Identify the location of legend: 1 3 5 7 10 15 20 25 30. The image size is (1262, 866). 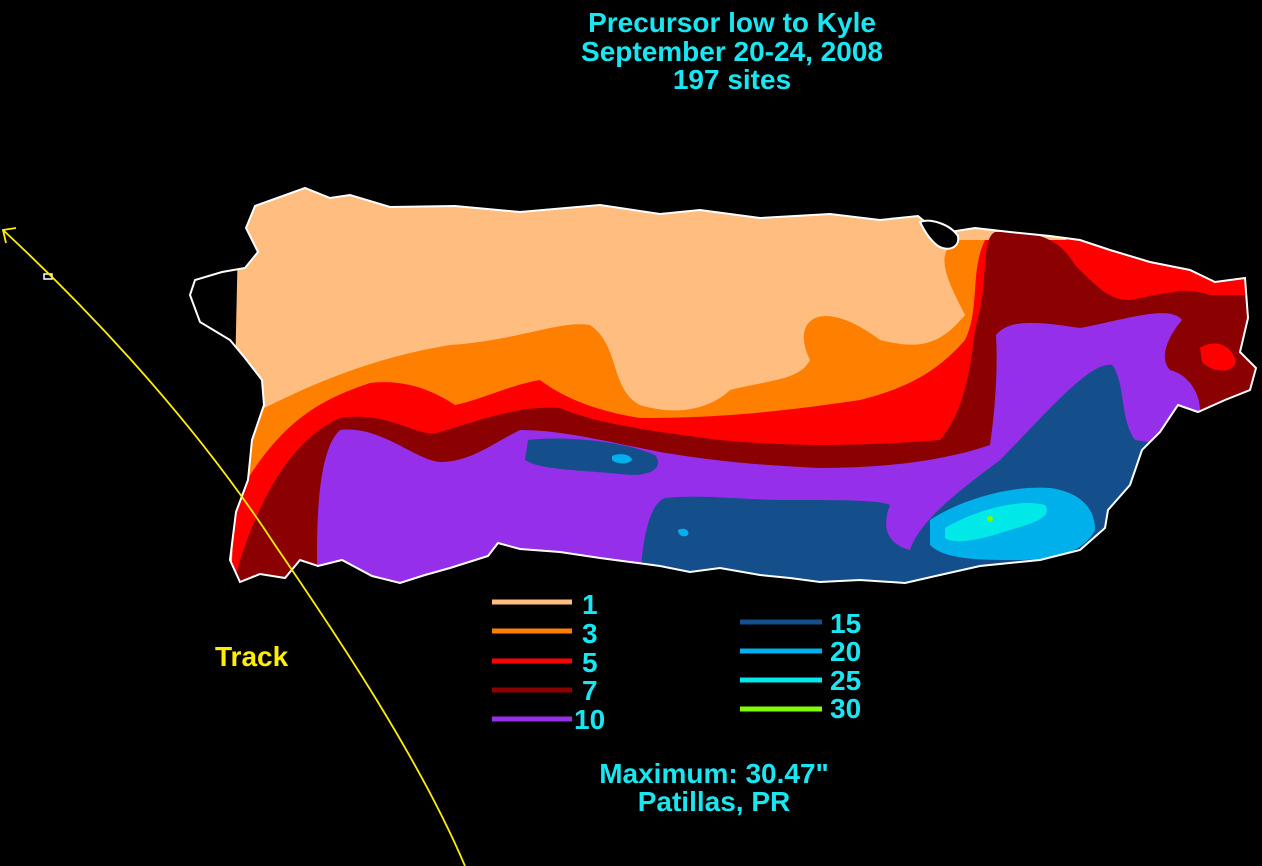
(676, 662).